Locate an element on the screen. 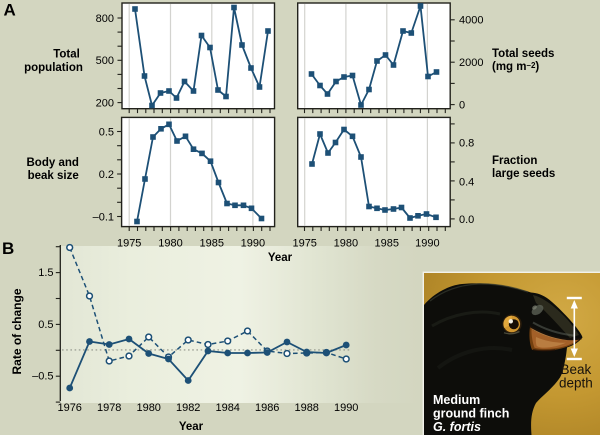  svg-text: 1.5 is located at coordinates (45, 273).